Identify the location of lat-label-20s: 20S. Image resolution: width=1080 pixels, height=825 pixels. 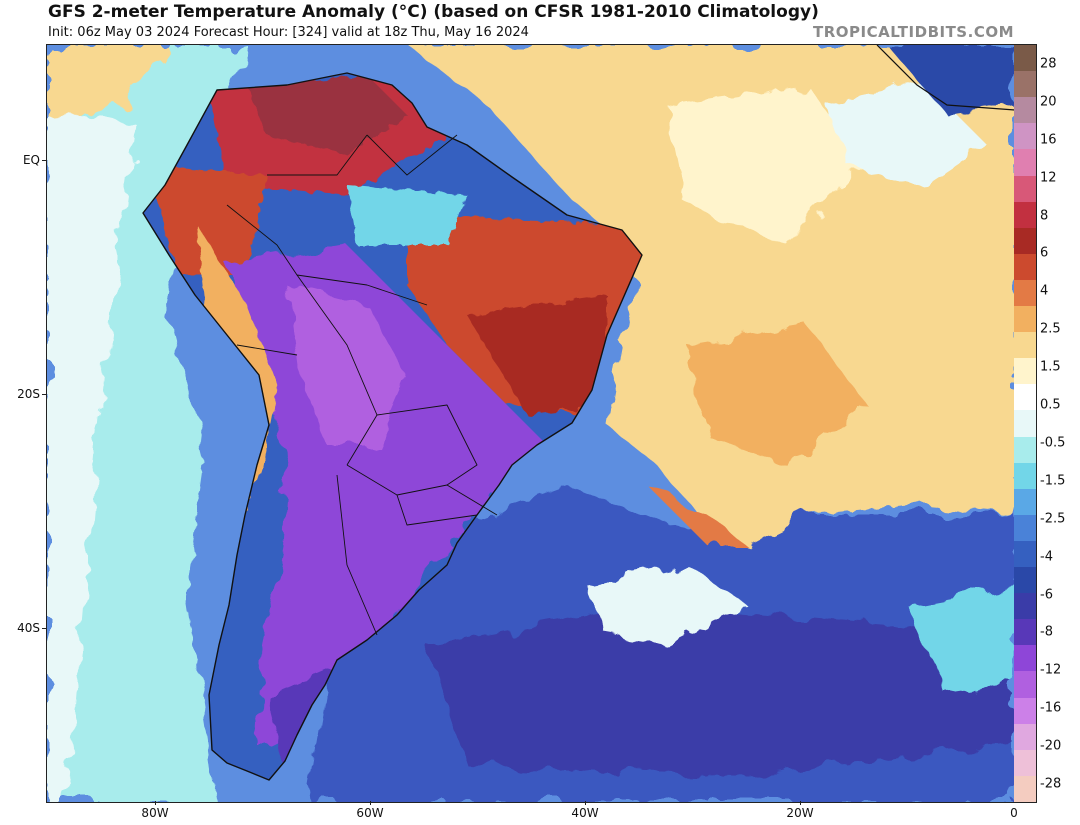
(28, 394).